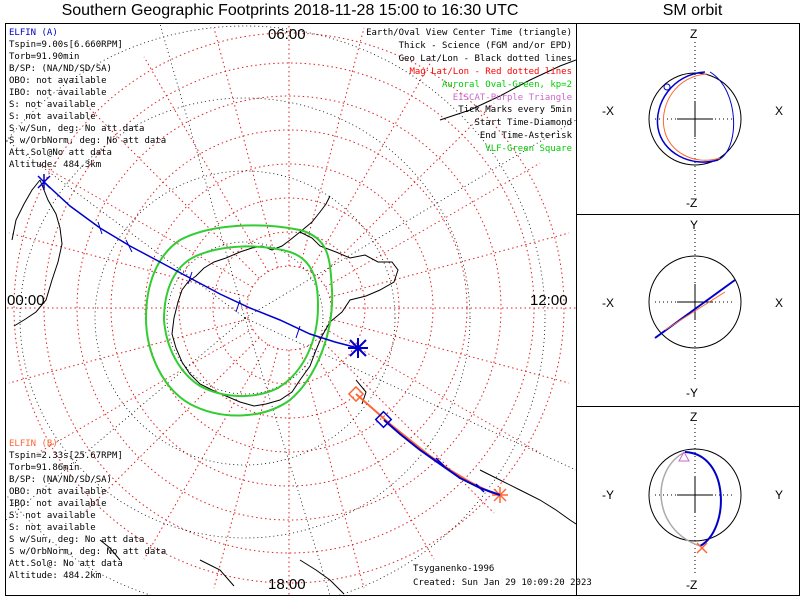  I want to click on elfin-a-att-sol: Att.Sol@No att data, so click(60, 153).